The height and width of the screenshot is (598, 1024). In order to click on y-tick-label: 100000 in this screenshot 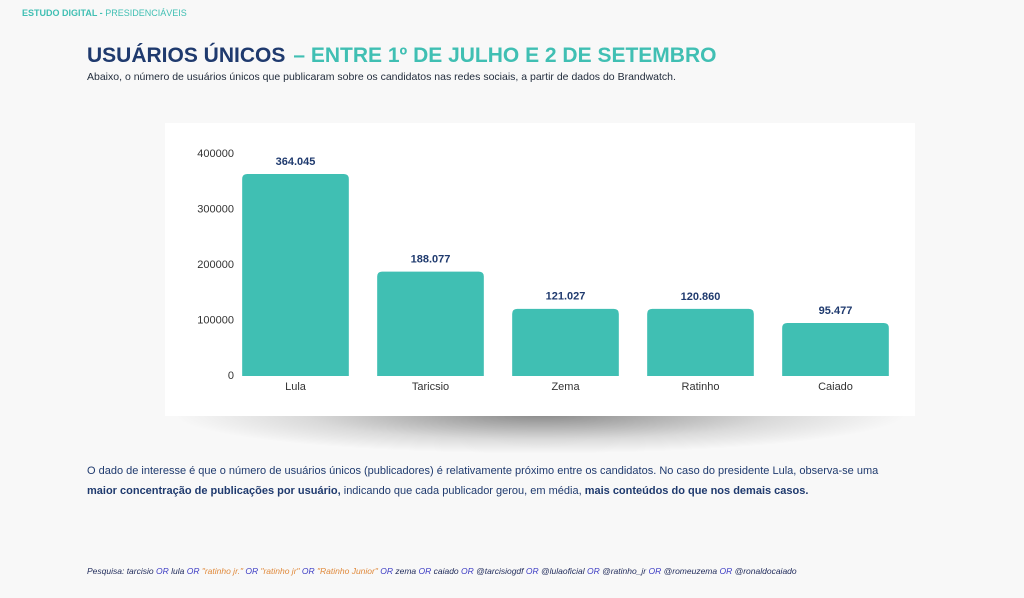, I will do `click(215, 320)`.